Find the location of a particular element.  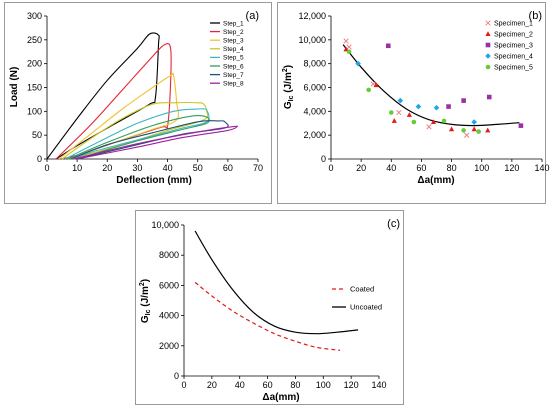

y-tick-label: 6000 is located at coordinates (169, 285).